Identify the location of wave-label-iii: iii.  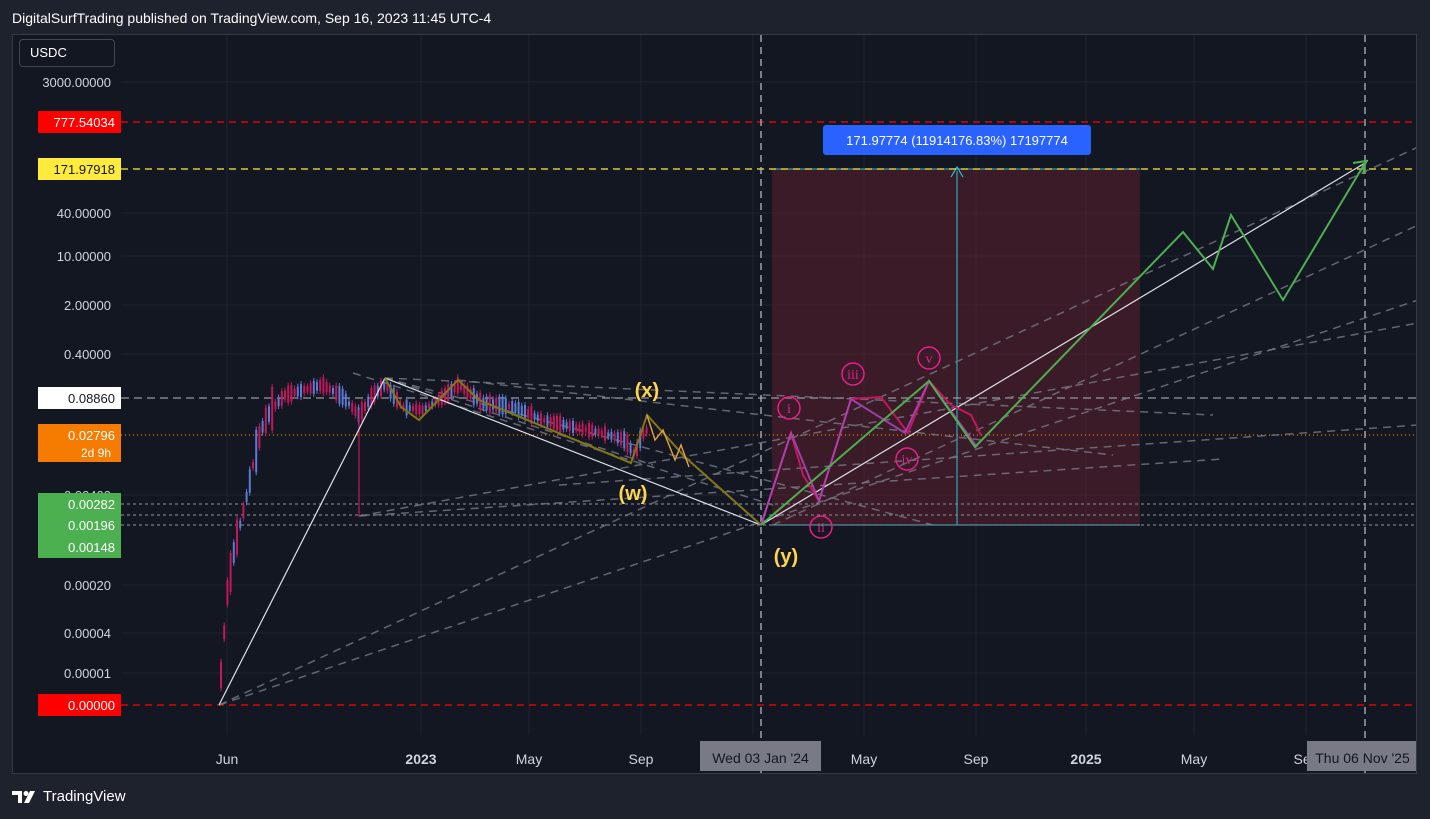
(853, 375).